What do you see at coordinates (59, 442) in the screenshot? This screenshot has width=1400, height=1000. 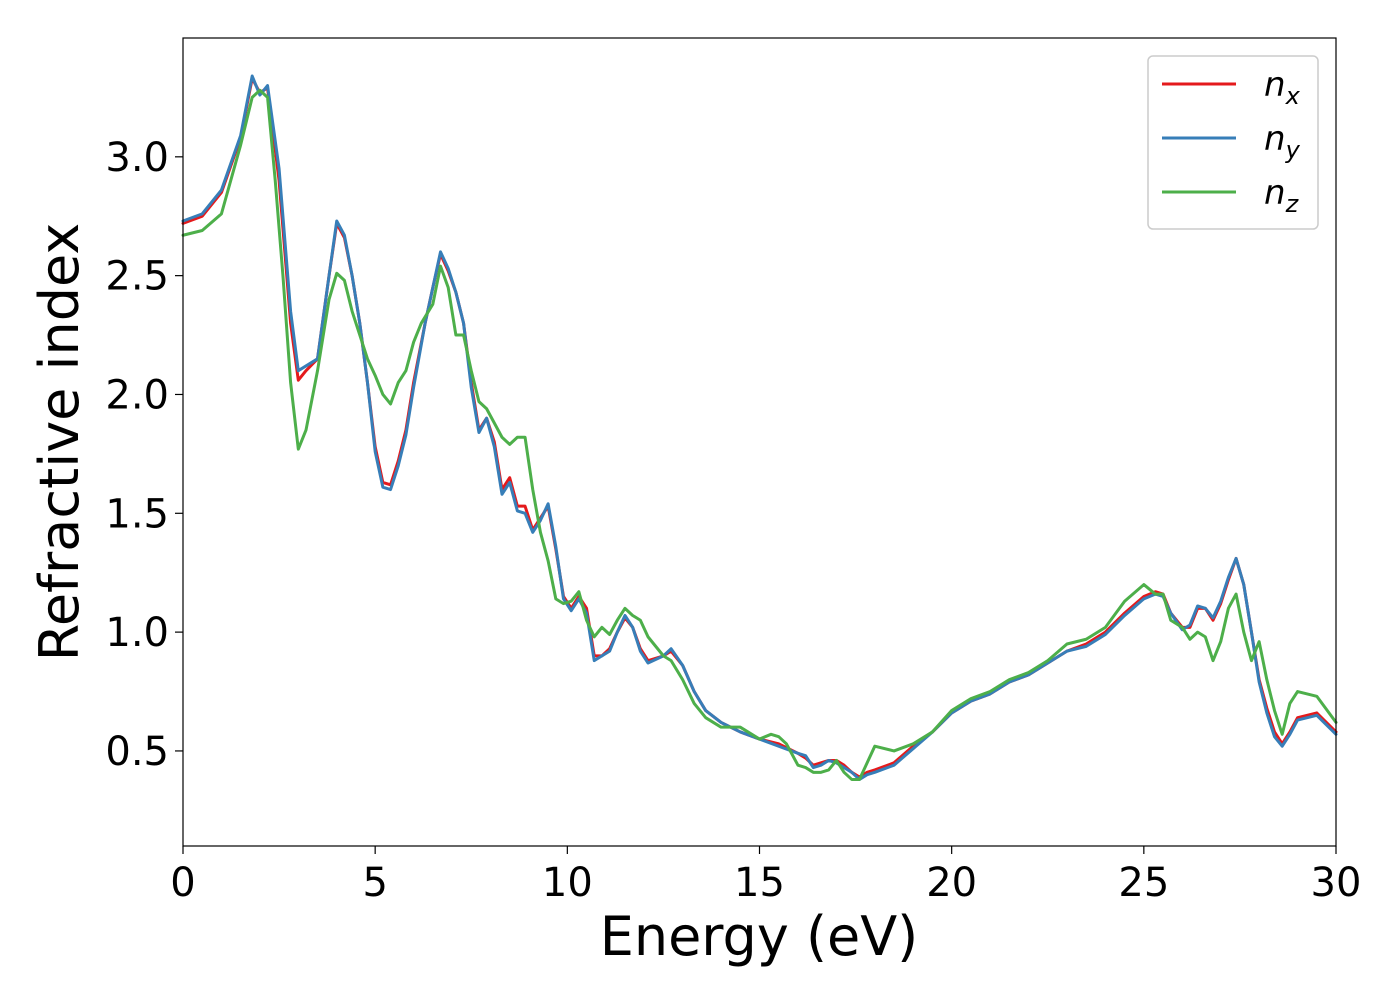 I see `y-axis-title: Refractive index` at bounding box center [59, 442].